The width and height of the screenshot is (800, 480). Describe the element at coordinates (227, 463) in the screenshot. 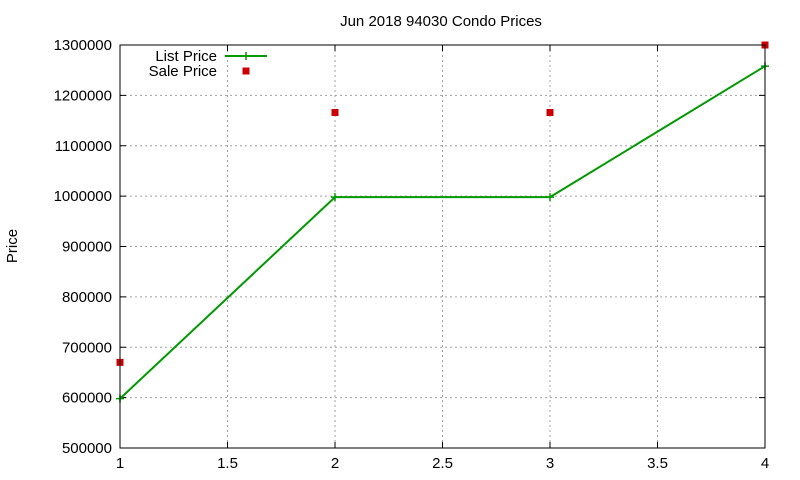

I see `x-tick-label: 1.5` at that location.